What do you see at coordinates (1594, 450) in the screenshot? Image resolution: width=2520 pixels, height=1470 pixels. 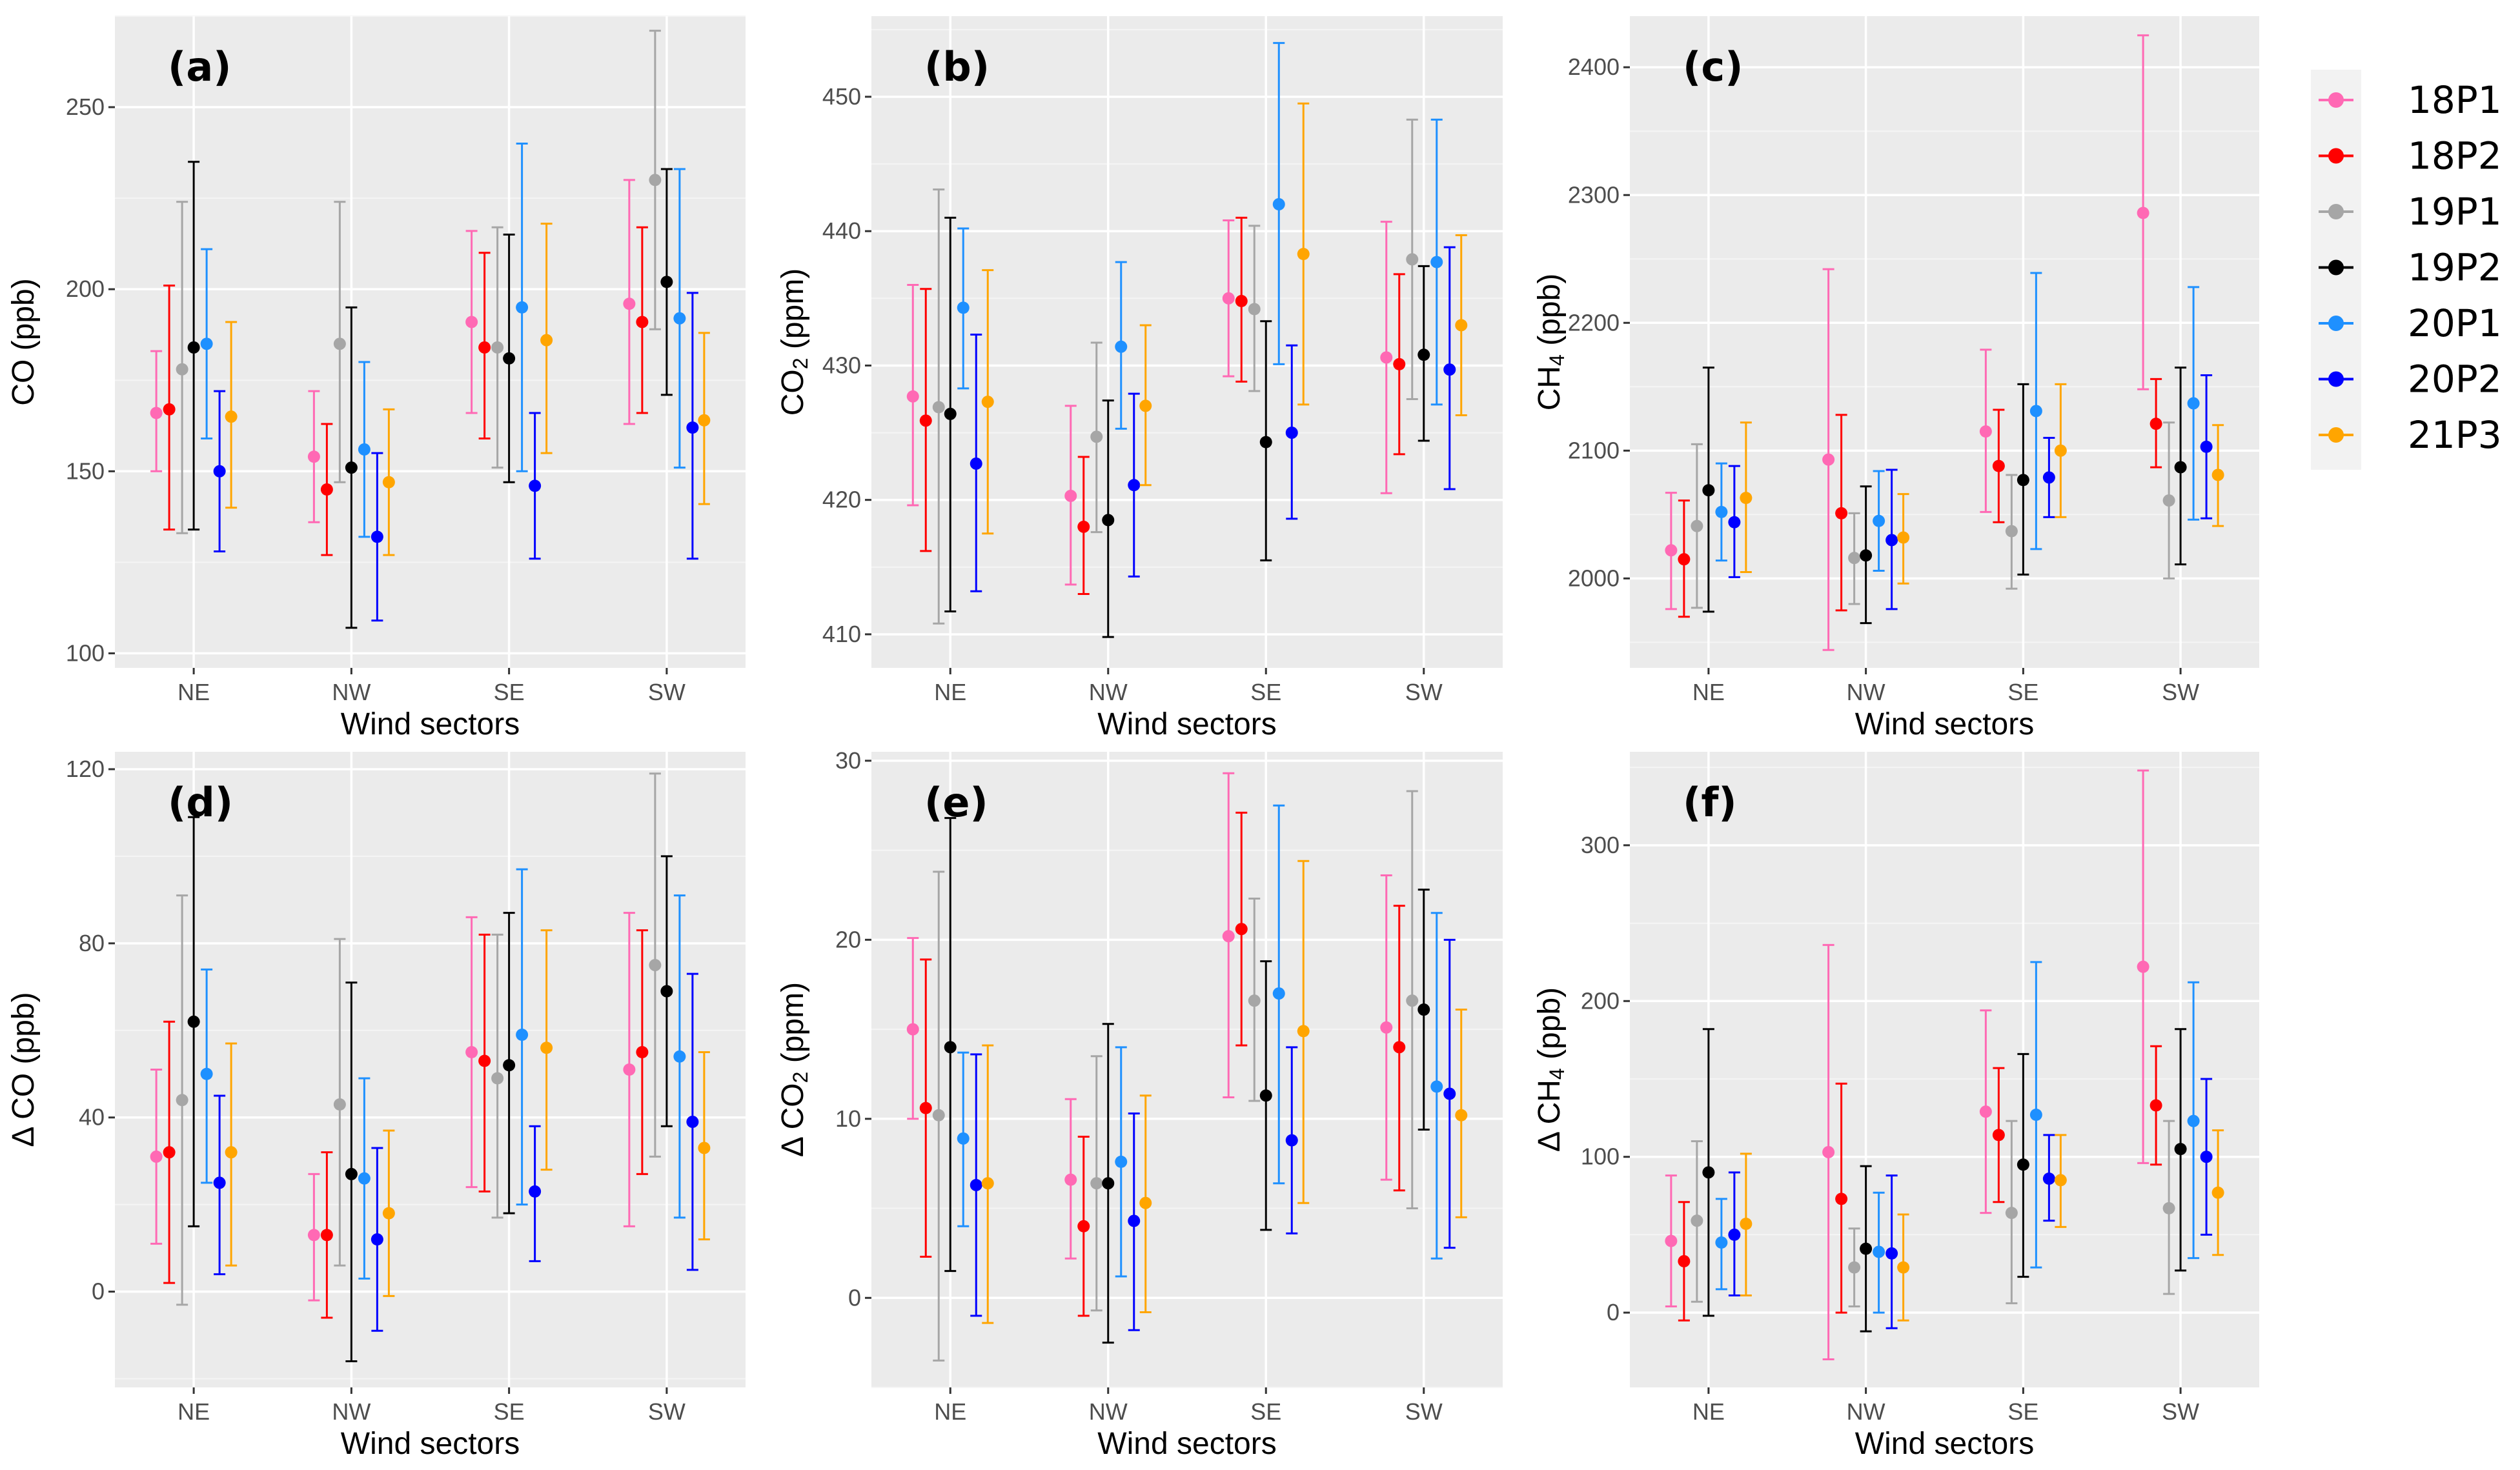 I see `y-tick-label: 2100` at bounding box center [1594, 450].